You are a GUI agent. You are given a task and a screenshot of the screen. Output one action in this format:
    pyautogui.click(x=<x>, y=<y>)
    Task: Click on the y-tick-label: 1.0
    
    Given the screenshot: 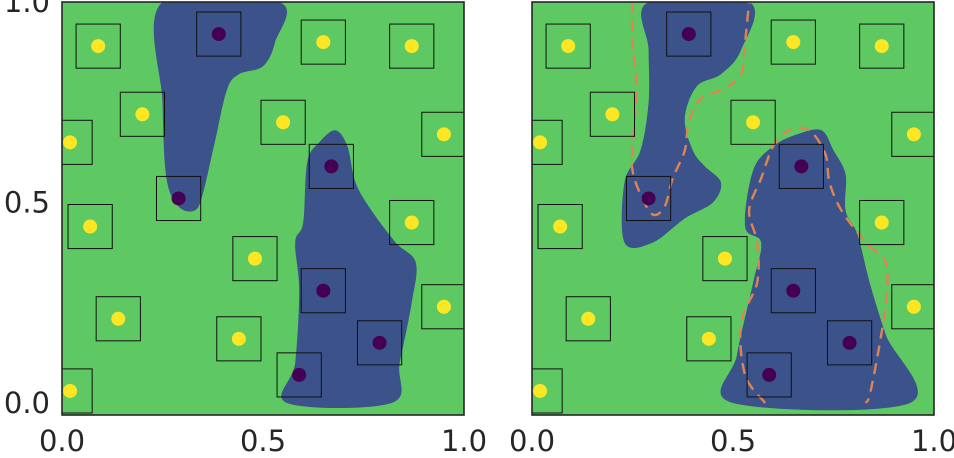 What is the action you would take?
    pyautogui.click(x=27, y=9)
    